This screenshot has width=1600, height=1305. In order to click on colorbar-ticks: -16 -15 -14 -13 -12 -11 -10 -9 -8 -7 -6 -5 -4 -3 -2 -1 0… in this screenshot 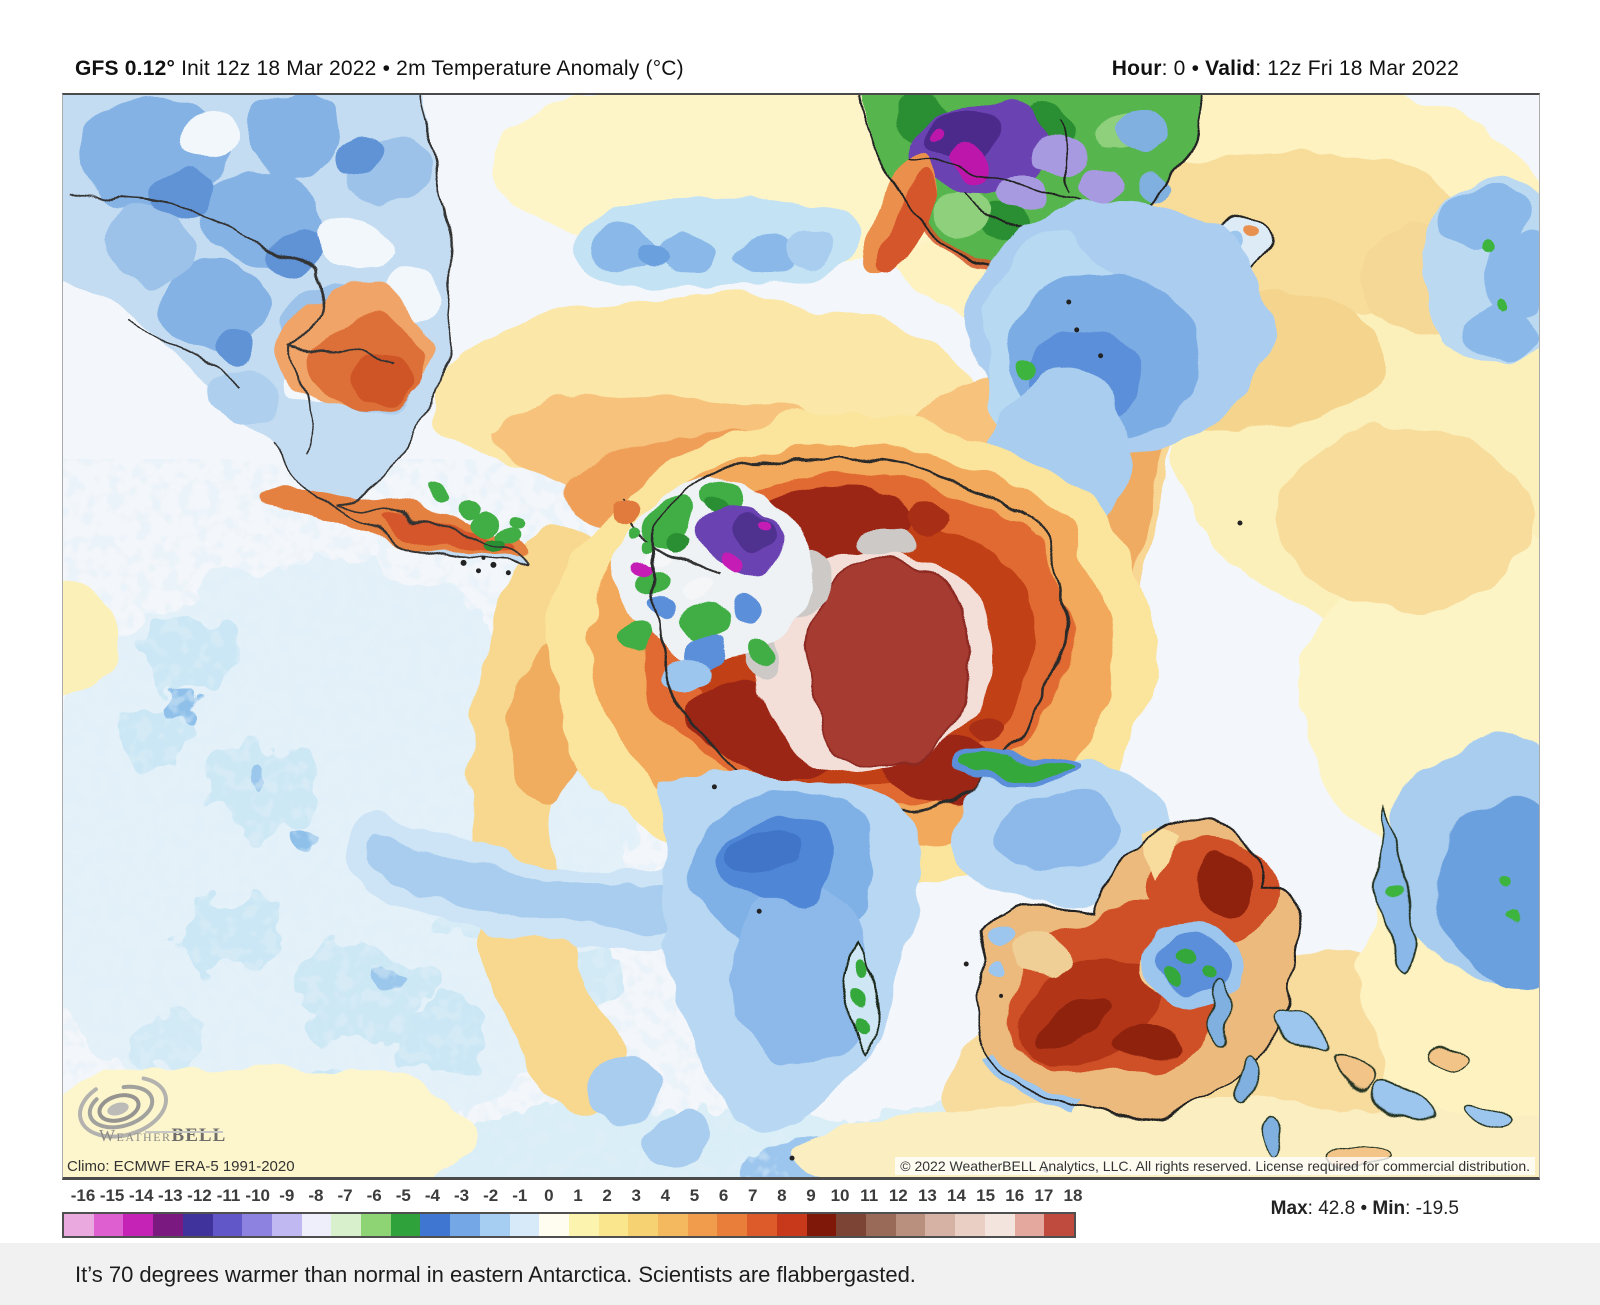, I will do `click(577, 1197)`.